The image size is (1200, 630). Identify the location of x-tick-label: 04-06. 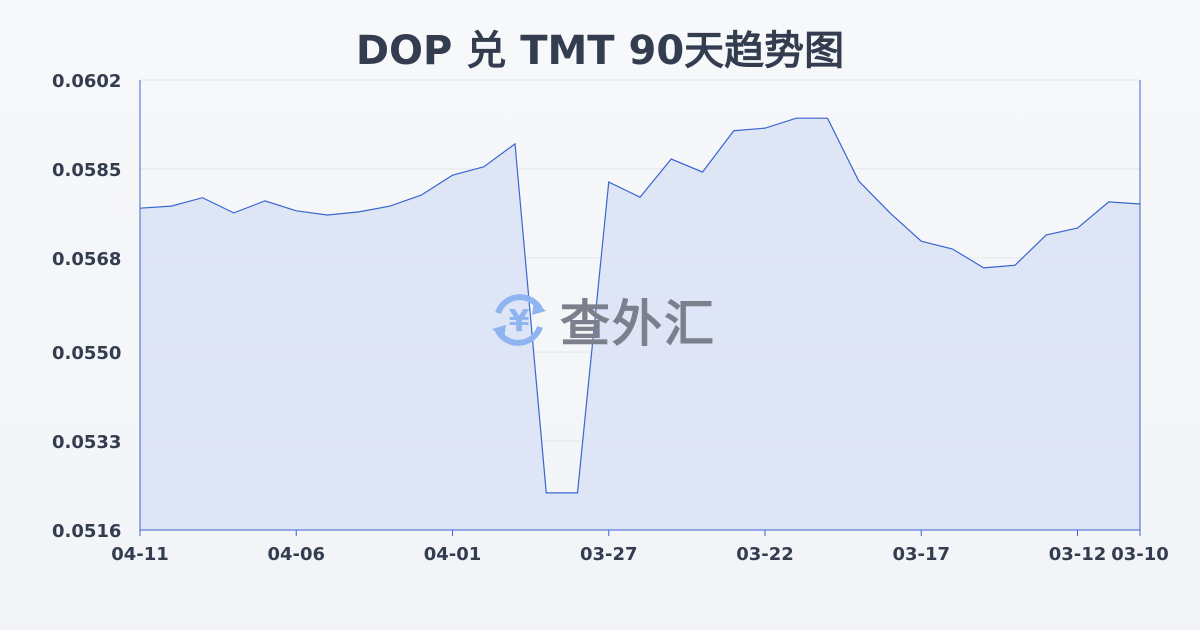
(296, 554).